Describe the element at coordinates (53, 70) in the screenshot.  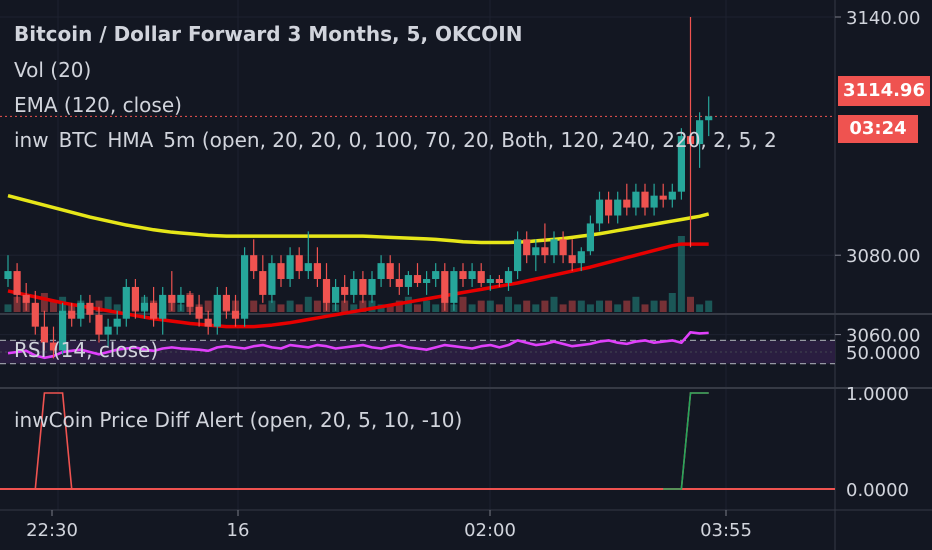
I see `volume-legend: Vol (20)` at that location.